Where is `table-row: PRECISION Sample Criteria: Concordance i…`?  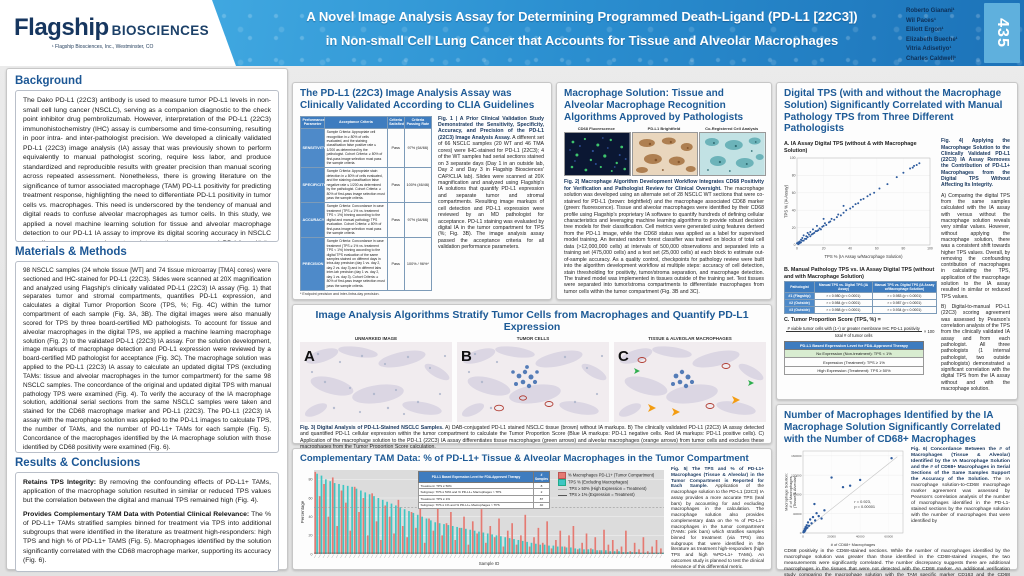
table-row: PRECISION Sample Criteria: Concordance i… is located at coordinates (366, 263).